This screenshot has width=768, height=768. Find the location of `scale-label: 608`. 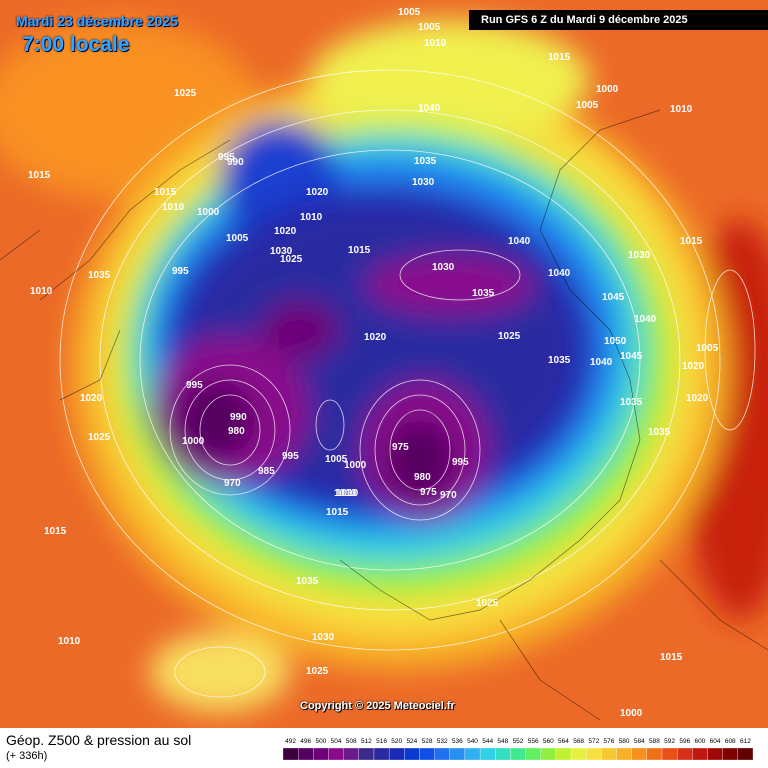

scale-label: 608 is located at coordinates (730, 741).